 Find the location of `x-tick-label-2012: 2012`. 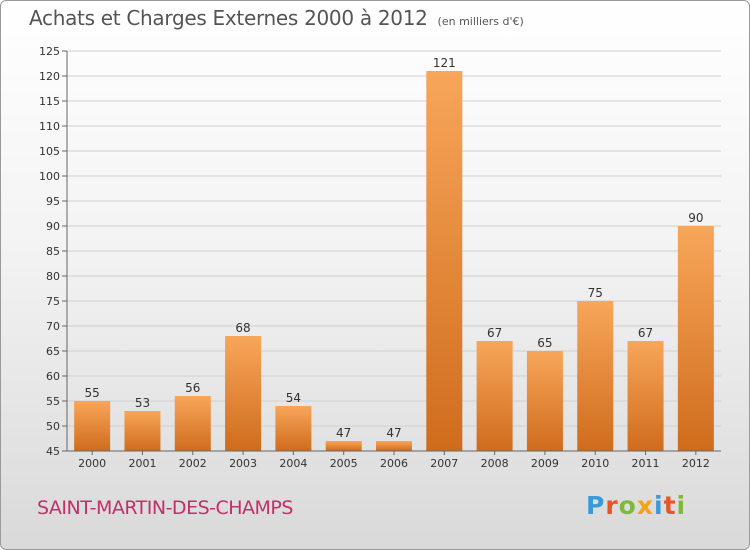

x-tick-label-2012: 2012 is located at coordinates (696, 463).